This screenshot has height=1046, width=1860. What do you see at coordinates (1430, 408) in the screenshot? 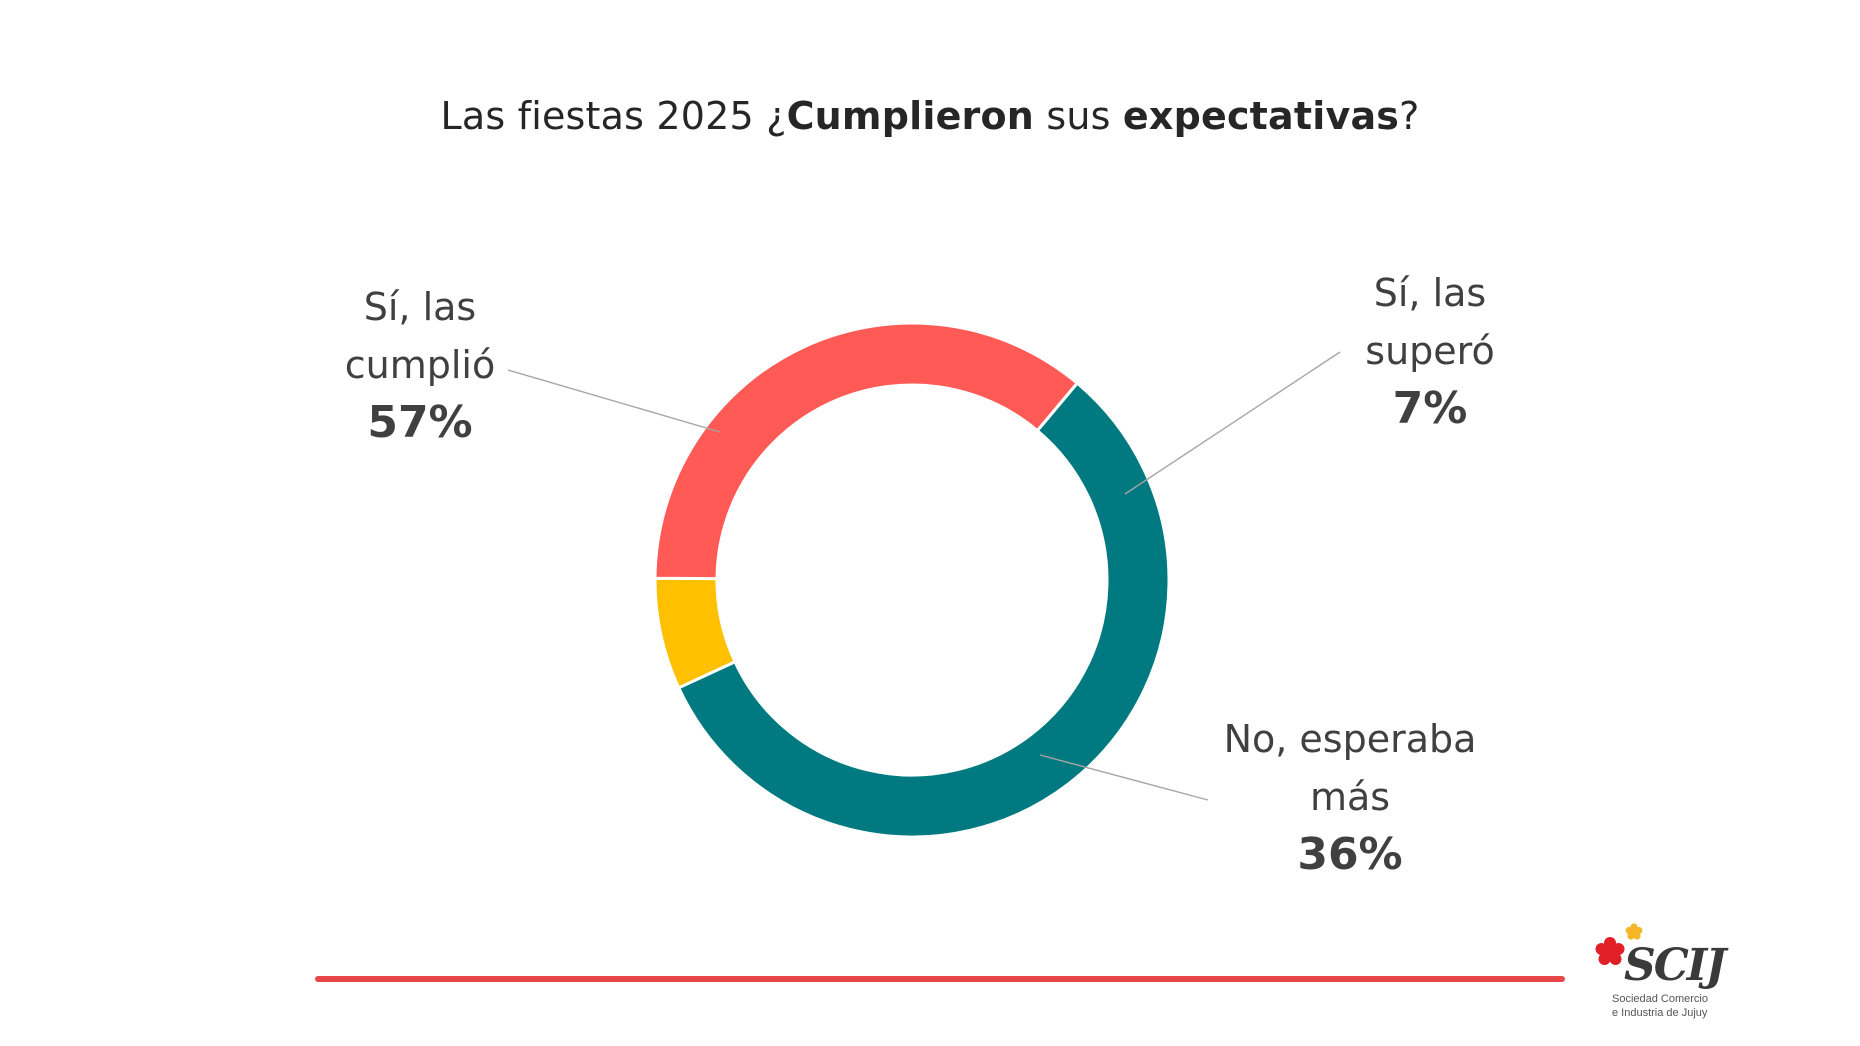
I see `slice-value-label: 7%` at bounding box center [1430, 408].